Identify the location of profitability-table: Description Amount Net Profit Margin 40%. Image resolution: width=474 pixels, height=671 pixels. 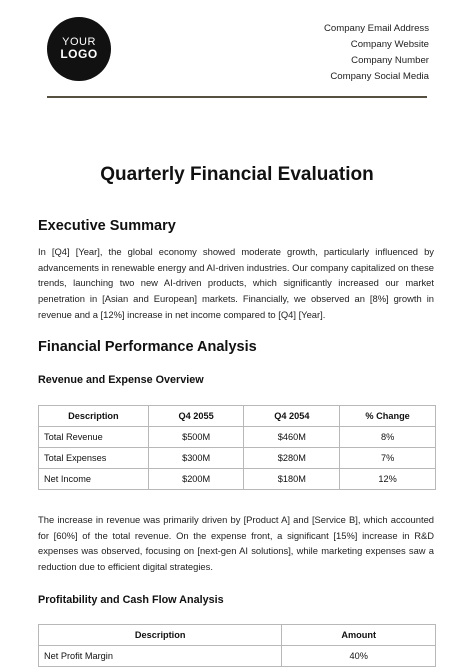
(236, 645).